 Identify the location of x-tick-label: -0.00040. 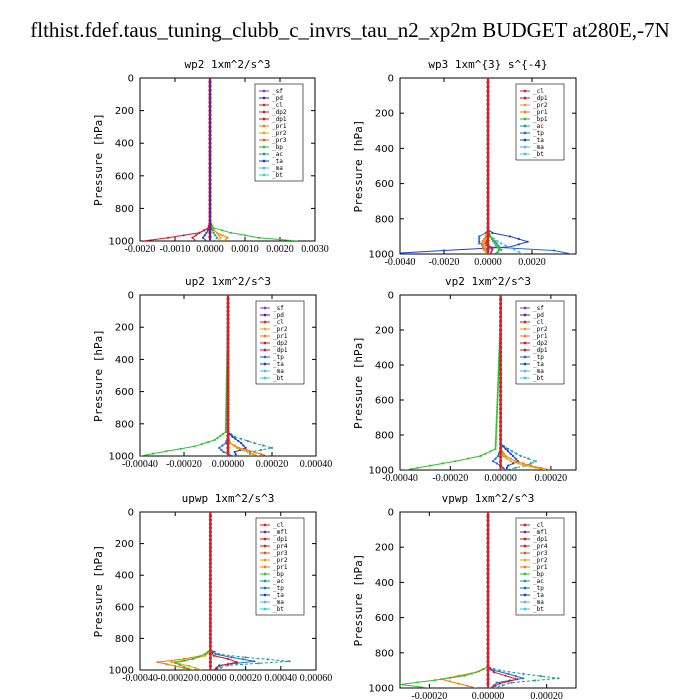
(400, 478).